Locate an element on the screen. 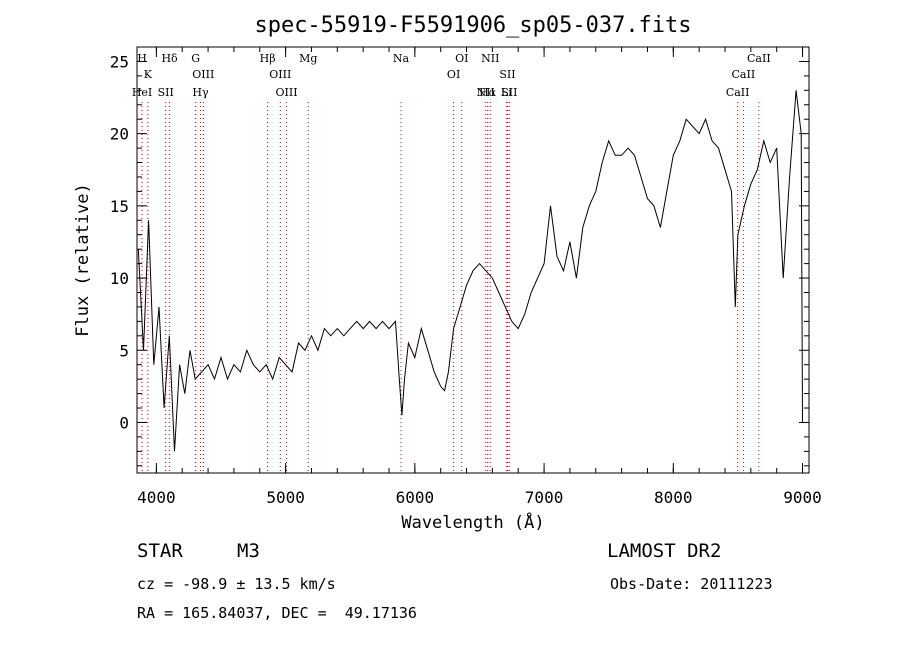 This screenshot has width=900, height=650. object-subclass-label: M3 is located at coordinates (248, 551).